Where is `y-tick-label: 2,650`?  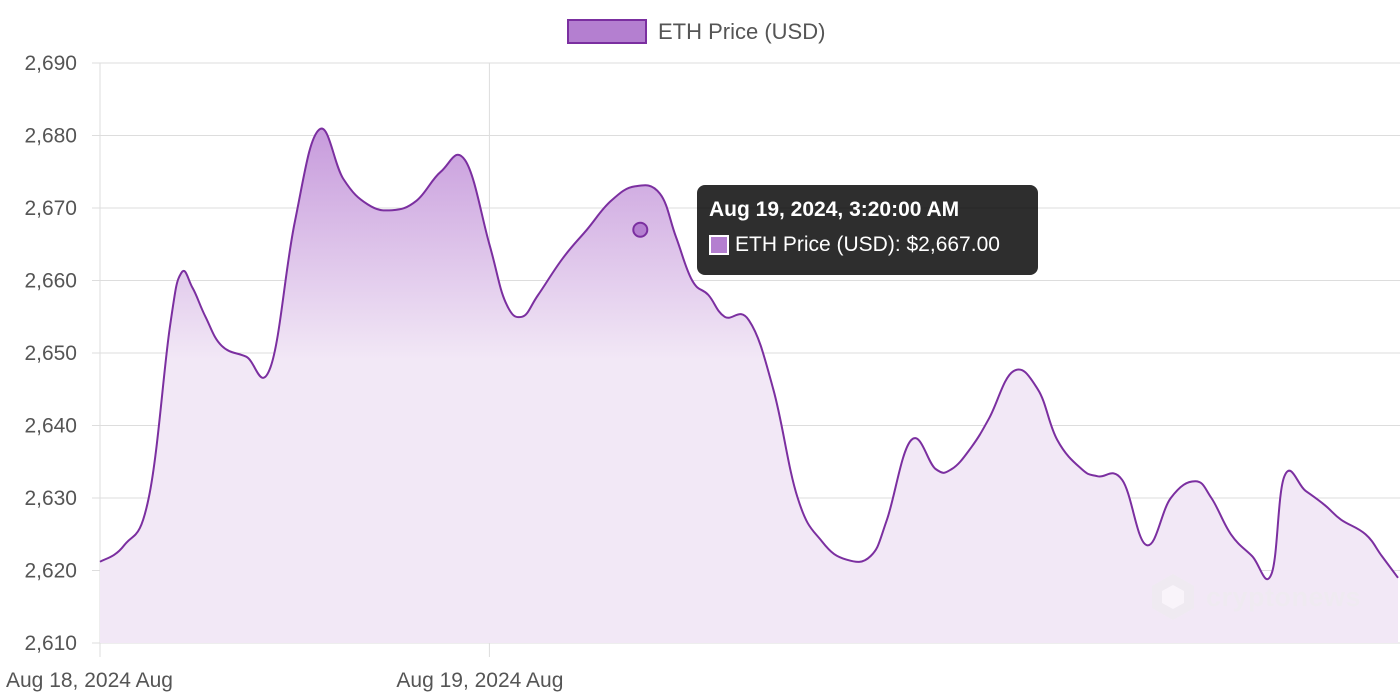 y-tick-label: 2,650 is located at coordinates (50, 353).